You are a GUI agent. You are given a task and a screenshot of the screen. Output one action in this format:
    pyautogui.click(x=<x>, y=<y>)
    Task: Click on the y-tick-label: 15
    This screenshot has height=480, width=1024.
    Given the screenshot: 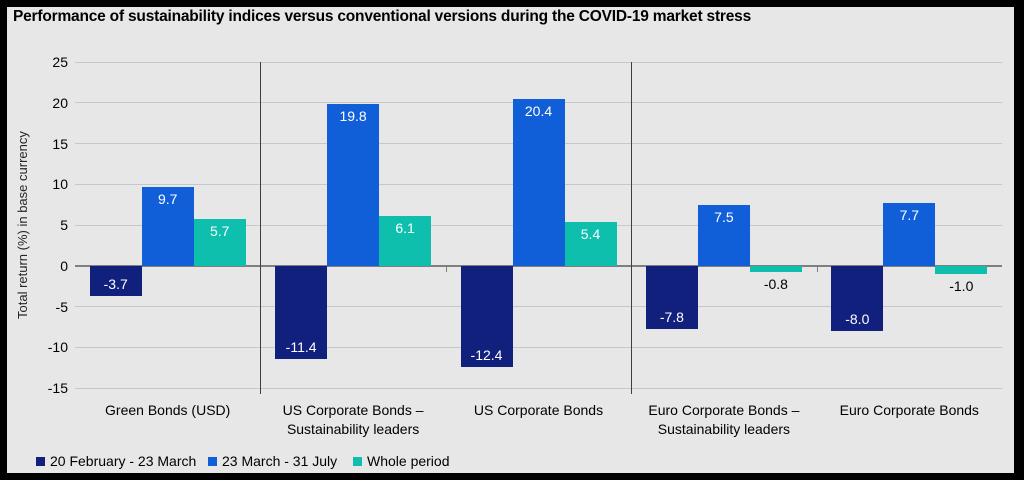 What is the action you would take?
    pyautogui.click(x=60, y=143)
    